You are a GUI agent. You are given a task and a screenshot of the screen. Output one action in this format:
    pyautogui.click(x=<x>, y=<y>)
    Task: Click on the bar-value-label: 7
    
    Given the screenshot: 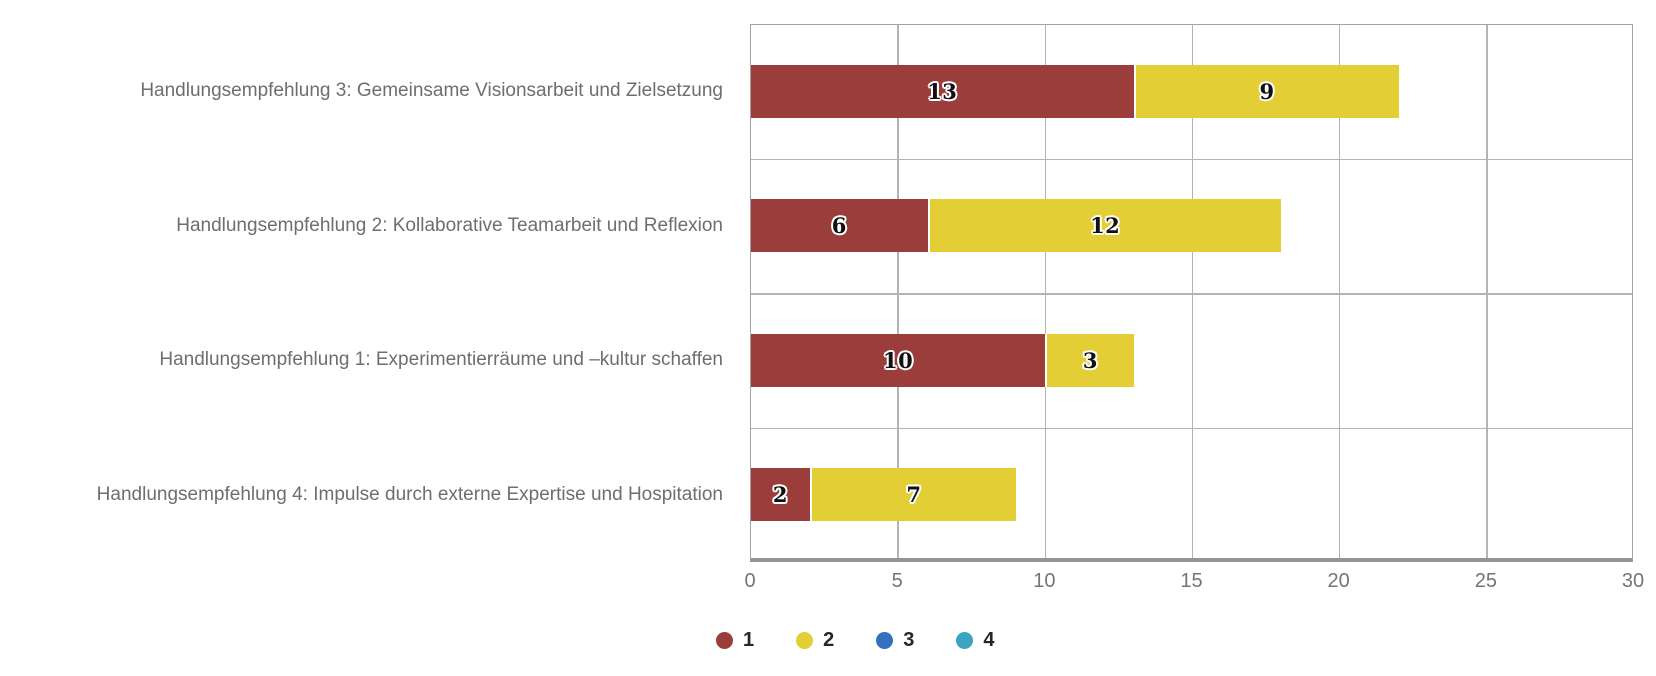 What is the action you would take?
    pyautogui.click(x=914, y=495)
    